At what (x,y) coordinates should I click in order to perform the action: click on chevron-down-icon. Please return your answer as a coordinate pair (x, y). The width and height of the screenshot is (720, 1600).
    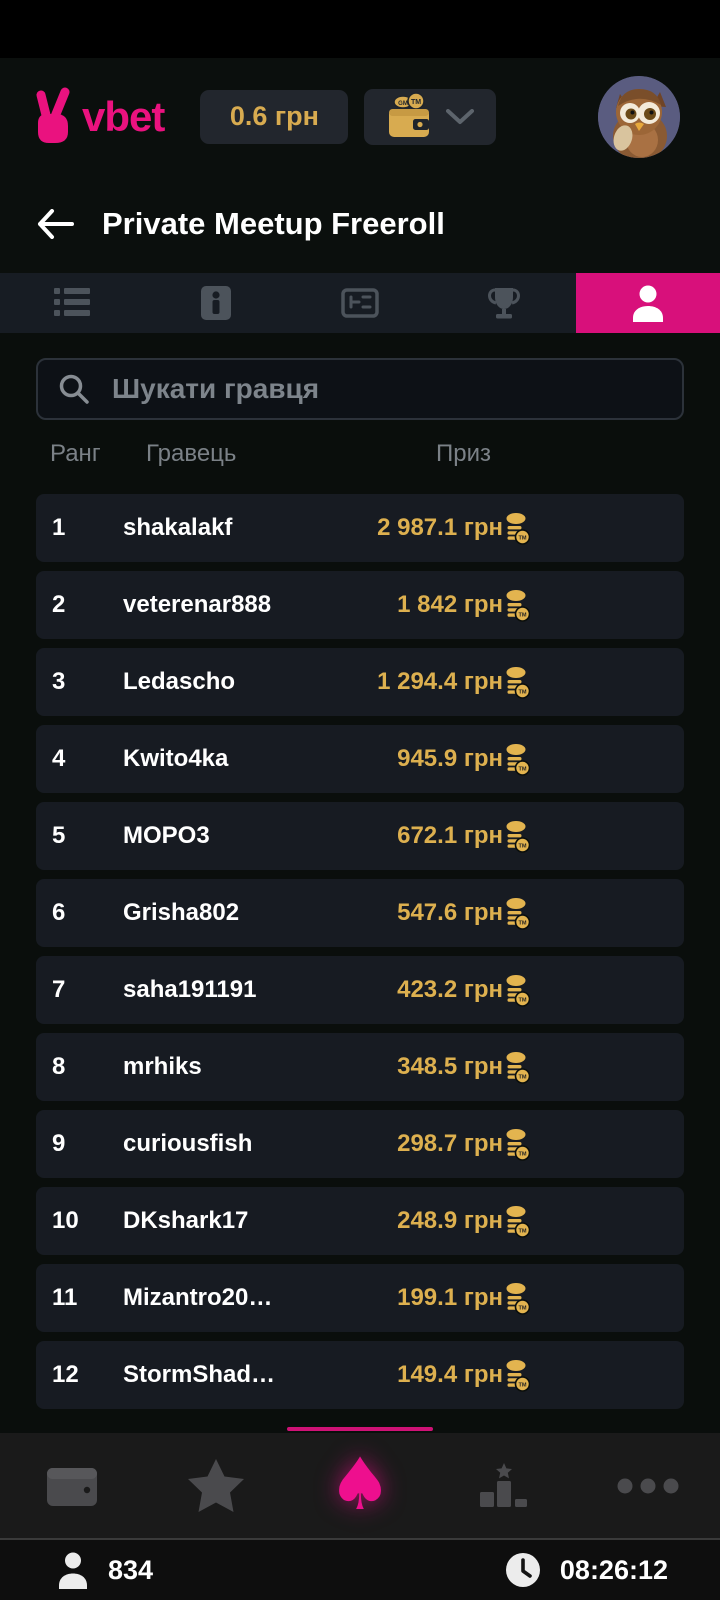
    Looking at the image, I should click on (460, 116).